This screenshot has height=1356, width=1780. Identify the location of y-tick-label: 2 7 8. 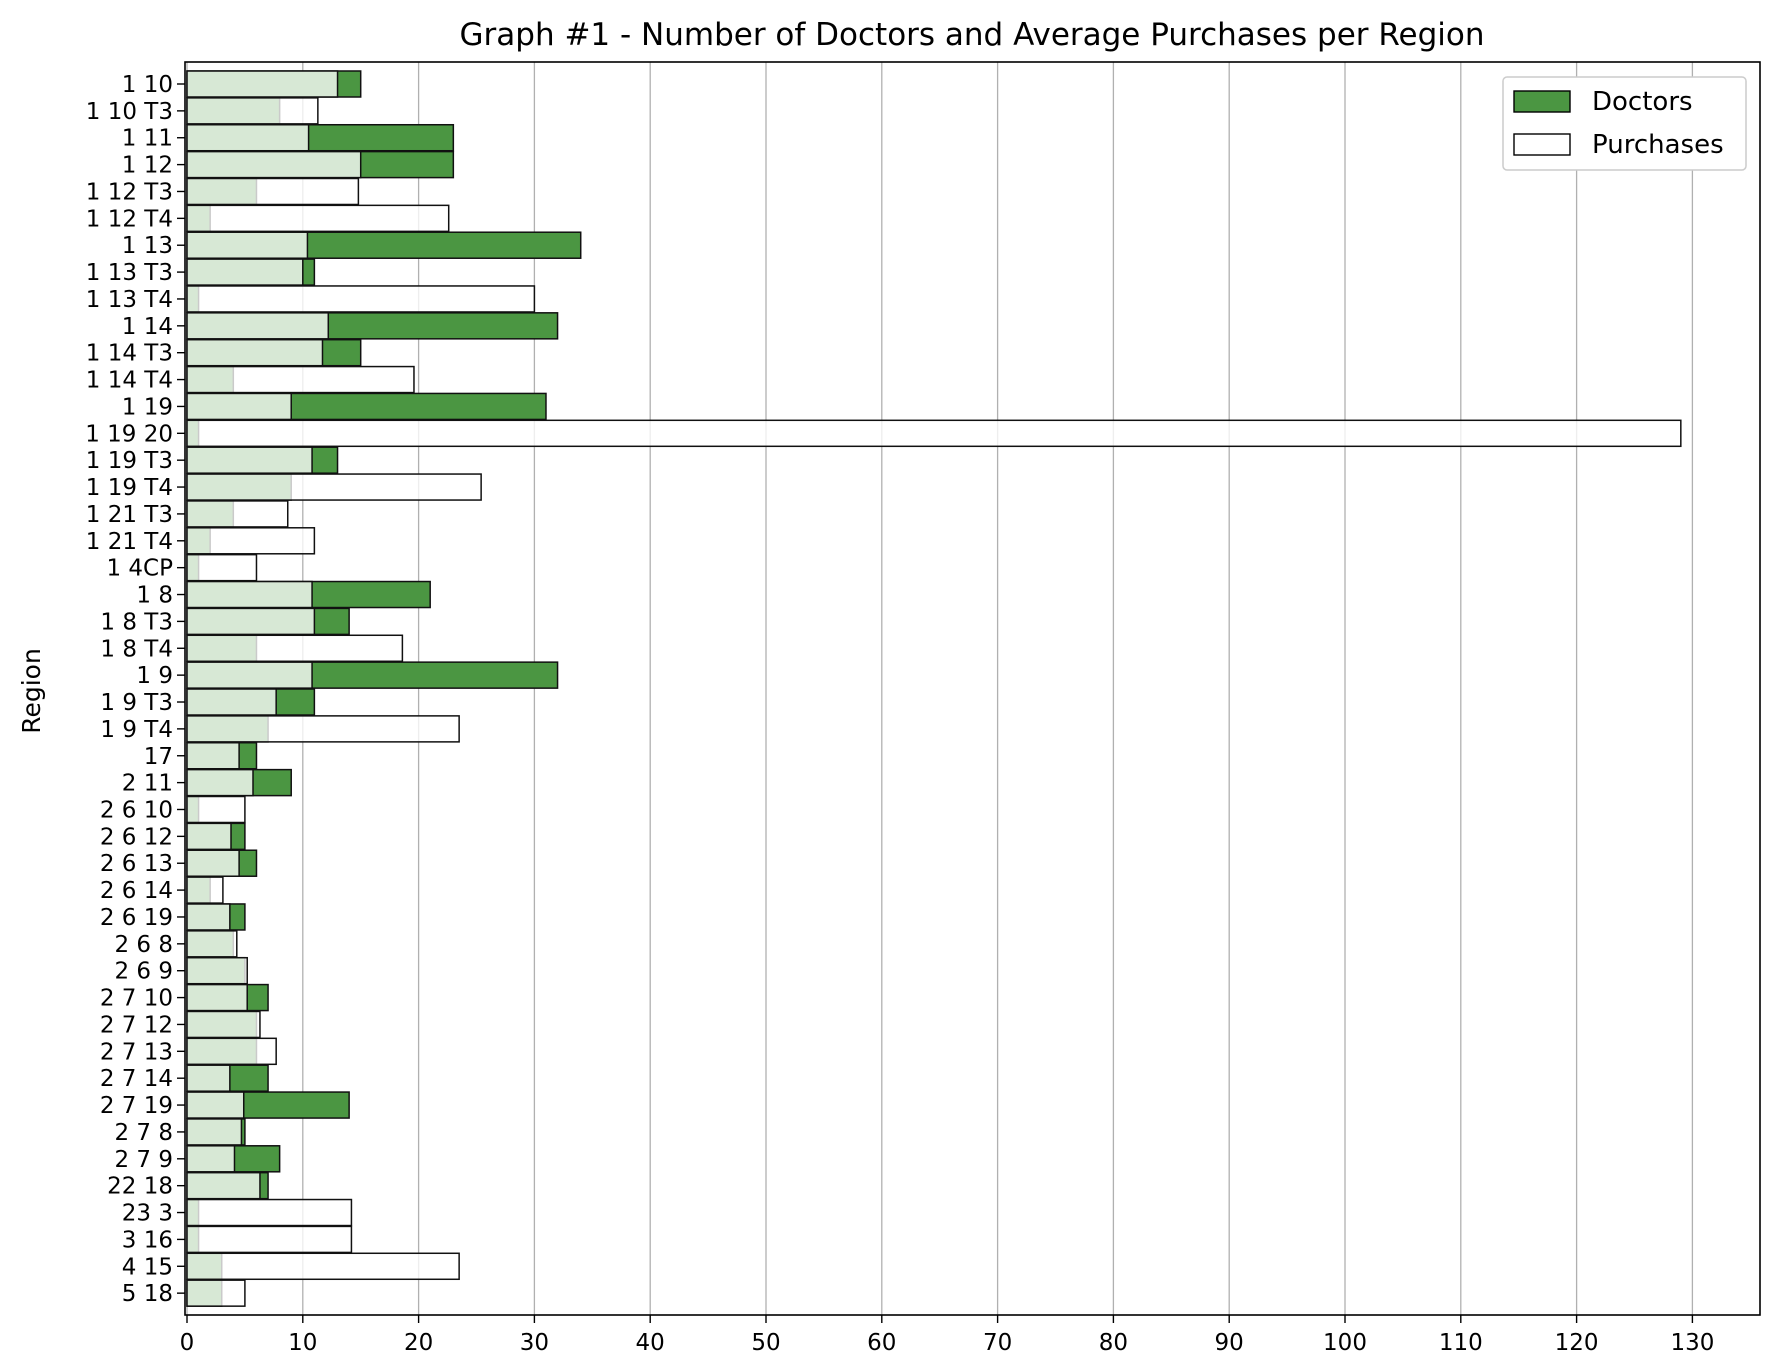
(143, 1133).